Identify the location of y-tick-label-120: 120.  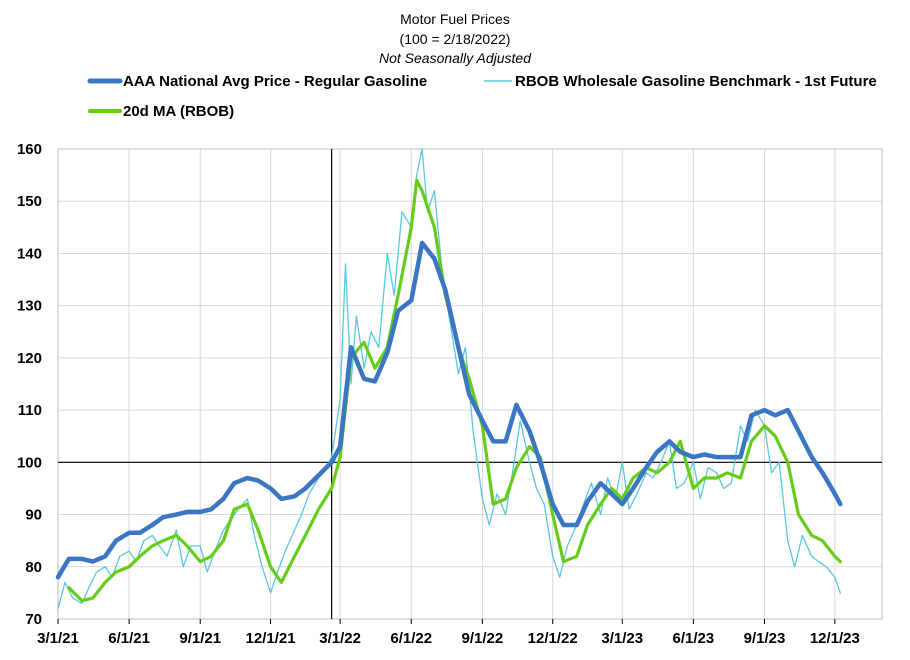
(29, 358).